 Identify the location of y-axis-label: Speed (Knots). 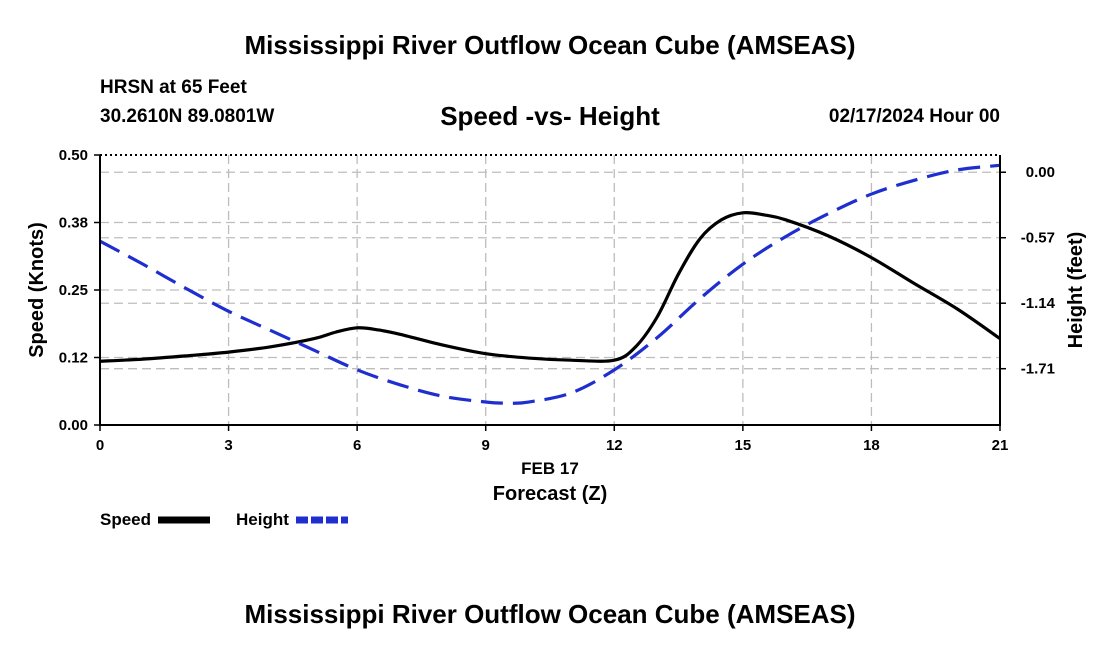
(37, 290).